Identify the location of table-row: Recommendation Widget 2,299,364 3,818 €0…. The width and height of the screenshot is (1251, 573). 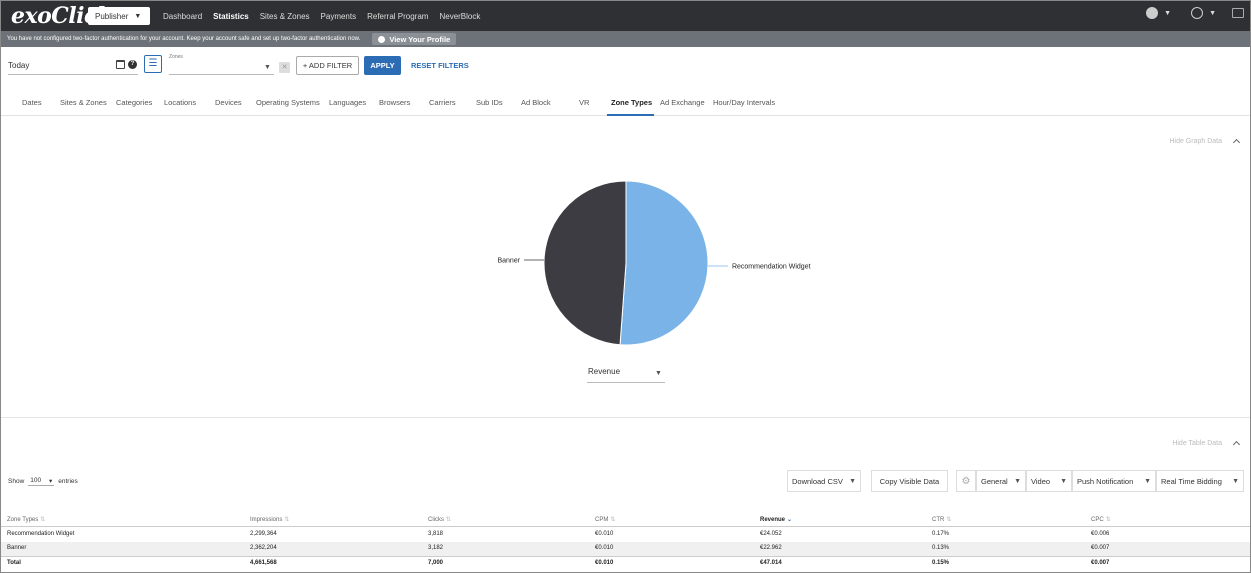
(625, 535).